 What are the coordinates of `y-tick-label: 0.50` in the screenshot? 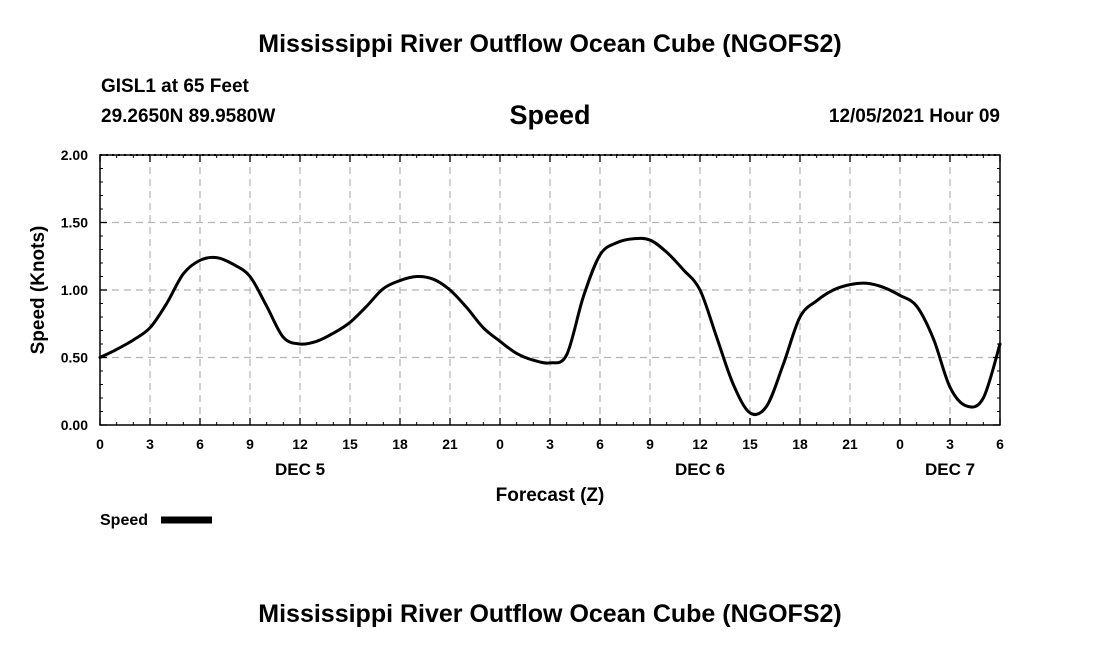 It's located at (74, 358).